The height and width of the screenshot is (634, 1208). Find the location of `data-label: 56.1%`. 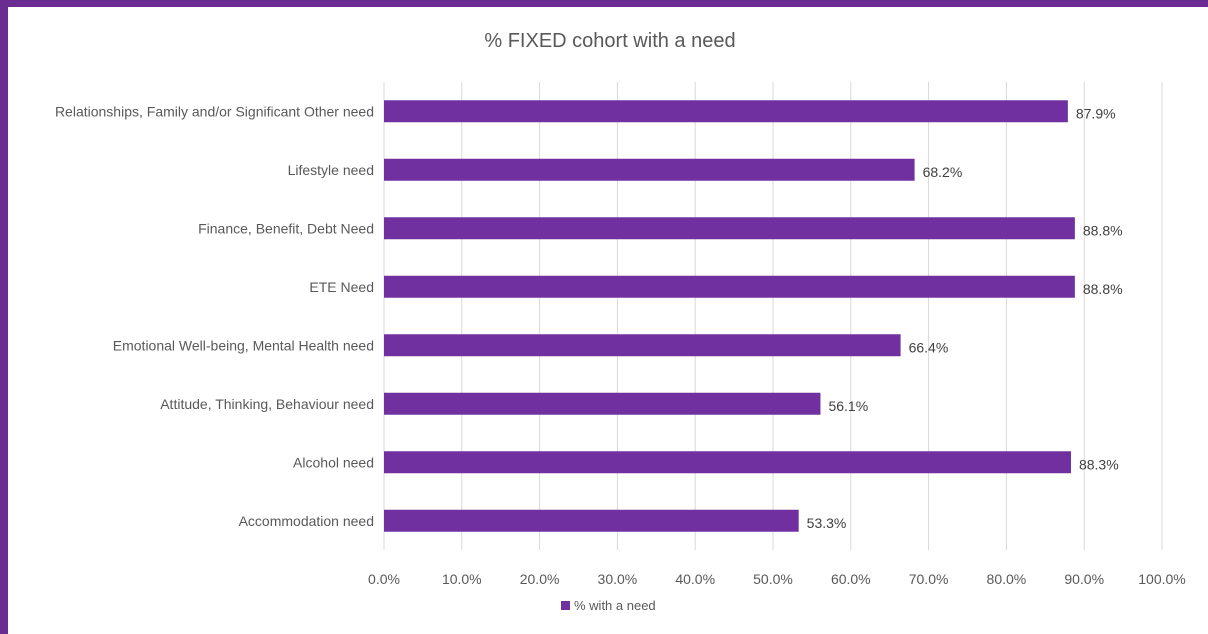

data-label: 56.1% is located at coordinates (848, 406).